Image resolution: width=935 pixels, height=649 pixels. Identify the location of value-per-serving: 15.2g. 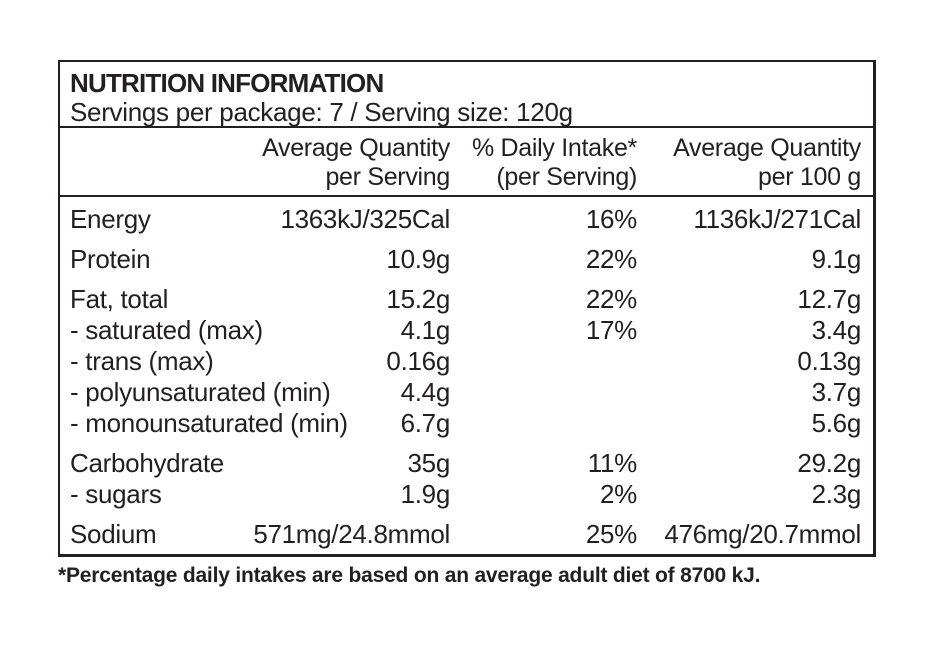
(418, 299).